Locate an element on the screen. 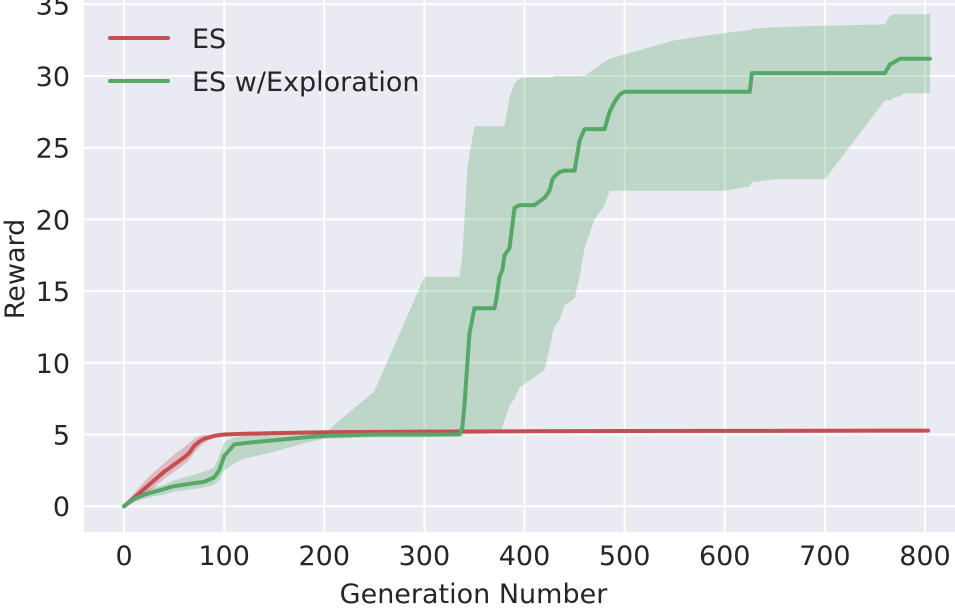 The image size is (955, 614). y-tick-label: 20 is located at coordinates (53, 220).